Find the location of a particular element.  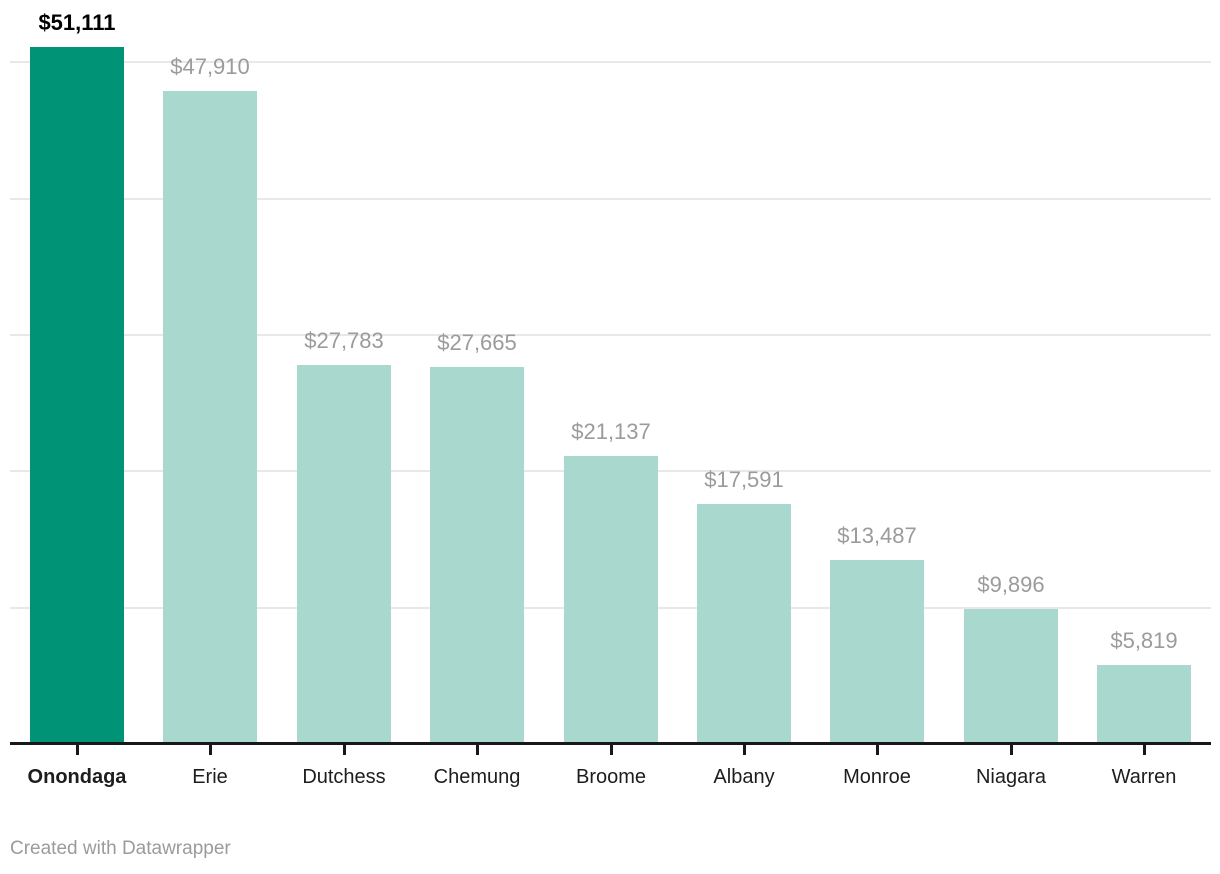

category-label-warren: Warren is located at coordinates (1144, 777).